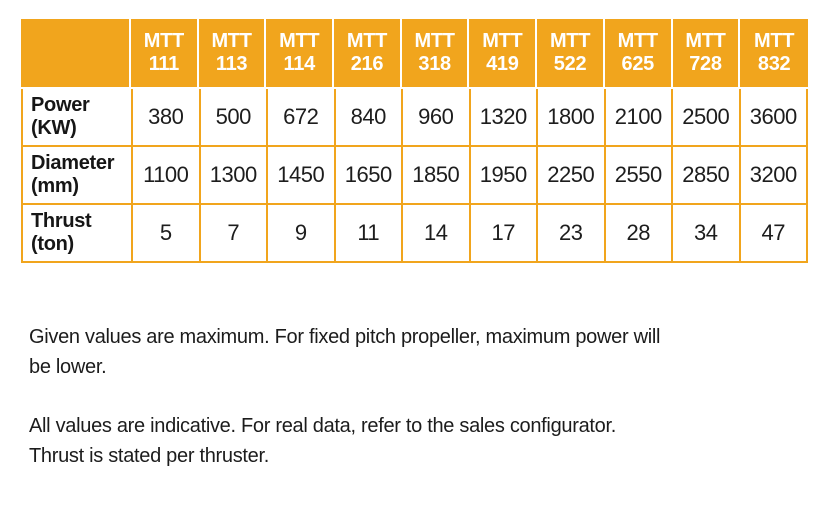 The width and height of the screenshot is (830, 507). Describe the element at coordinates (233, 175) in the screenshot. I see `cell-diameter-mtt-113: 1300` at that location.